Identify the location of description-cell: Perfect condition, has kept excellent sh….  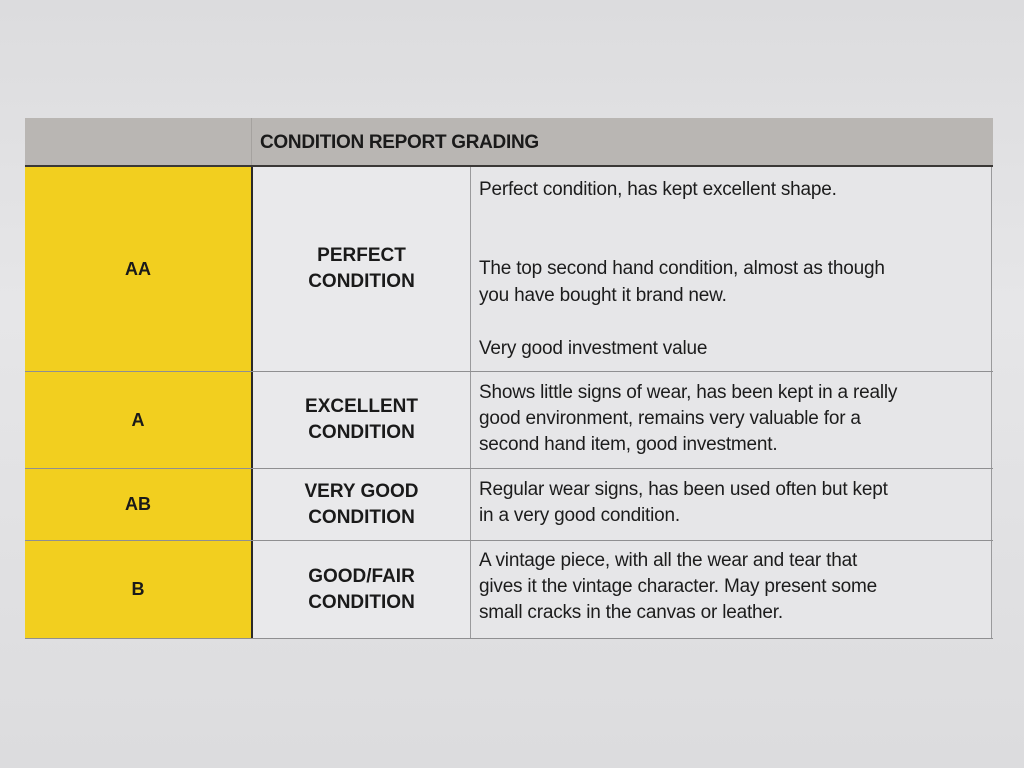
(731, 269).